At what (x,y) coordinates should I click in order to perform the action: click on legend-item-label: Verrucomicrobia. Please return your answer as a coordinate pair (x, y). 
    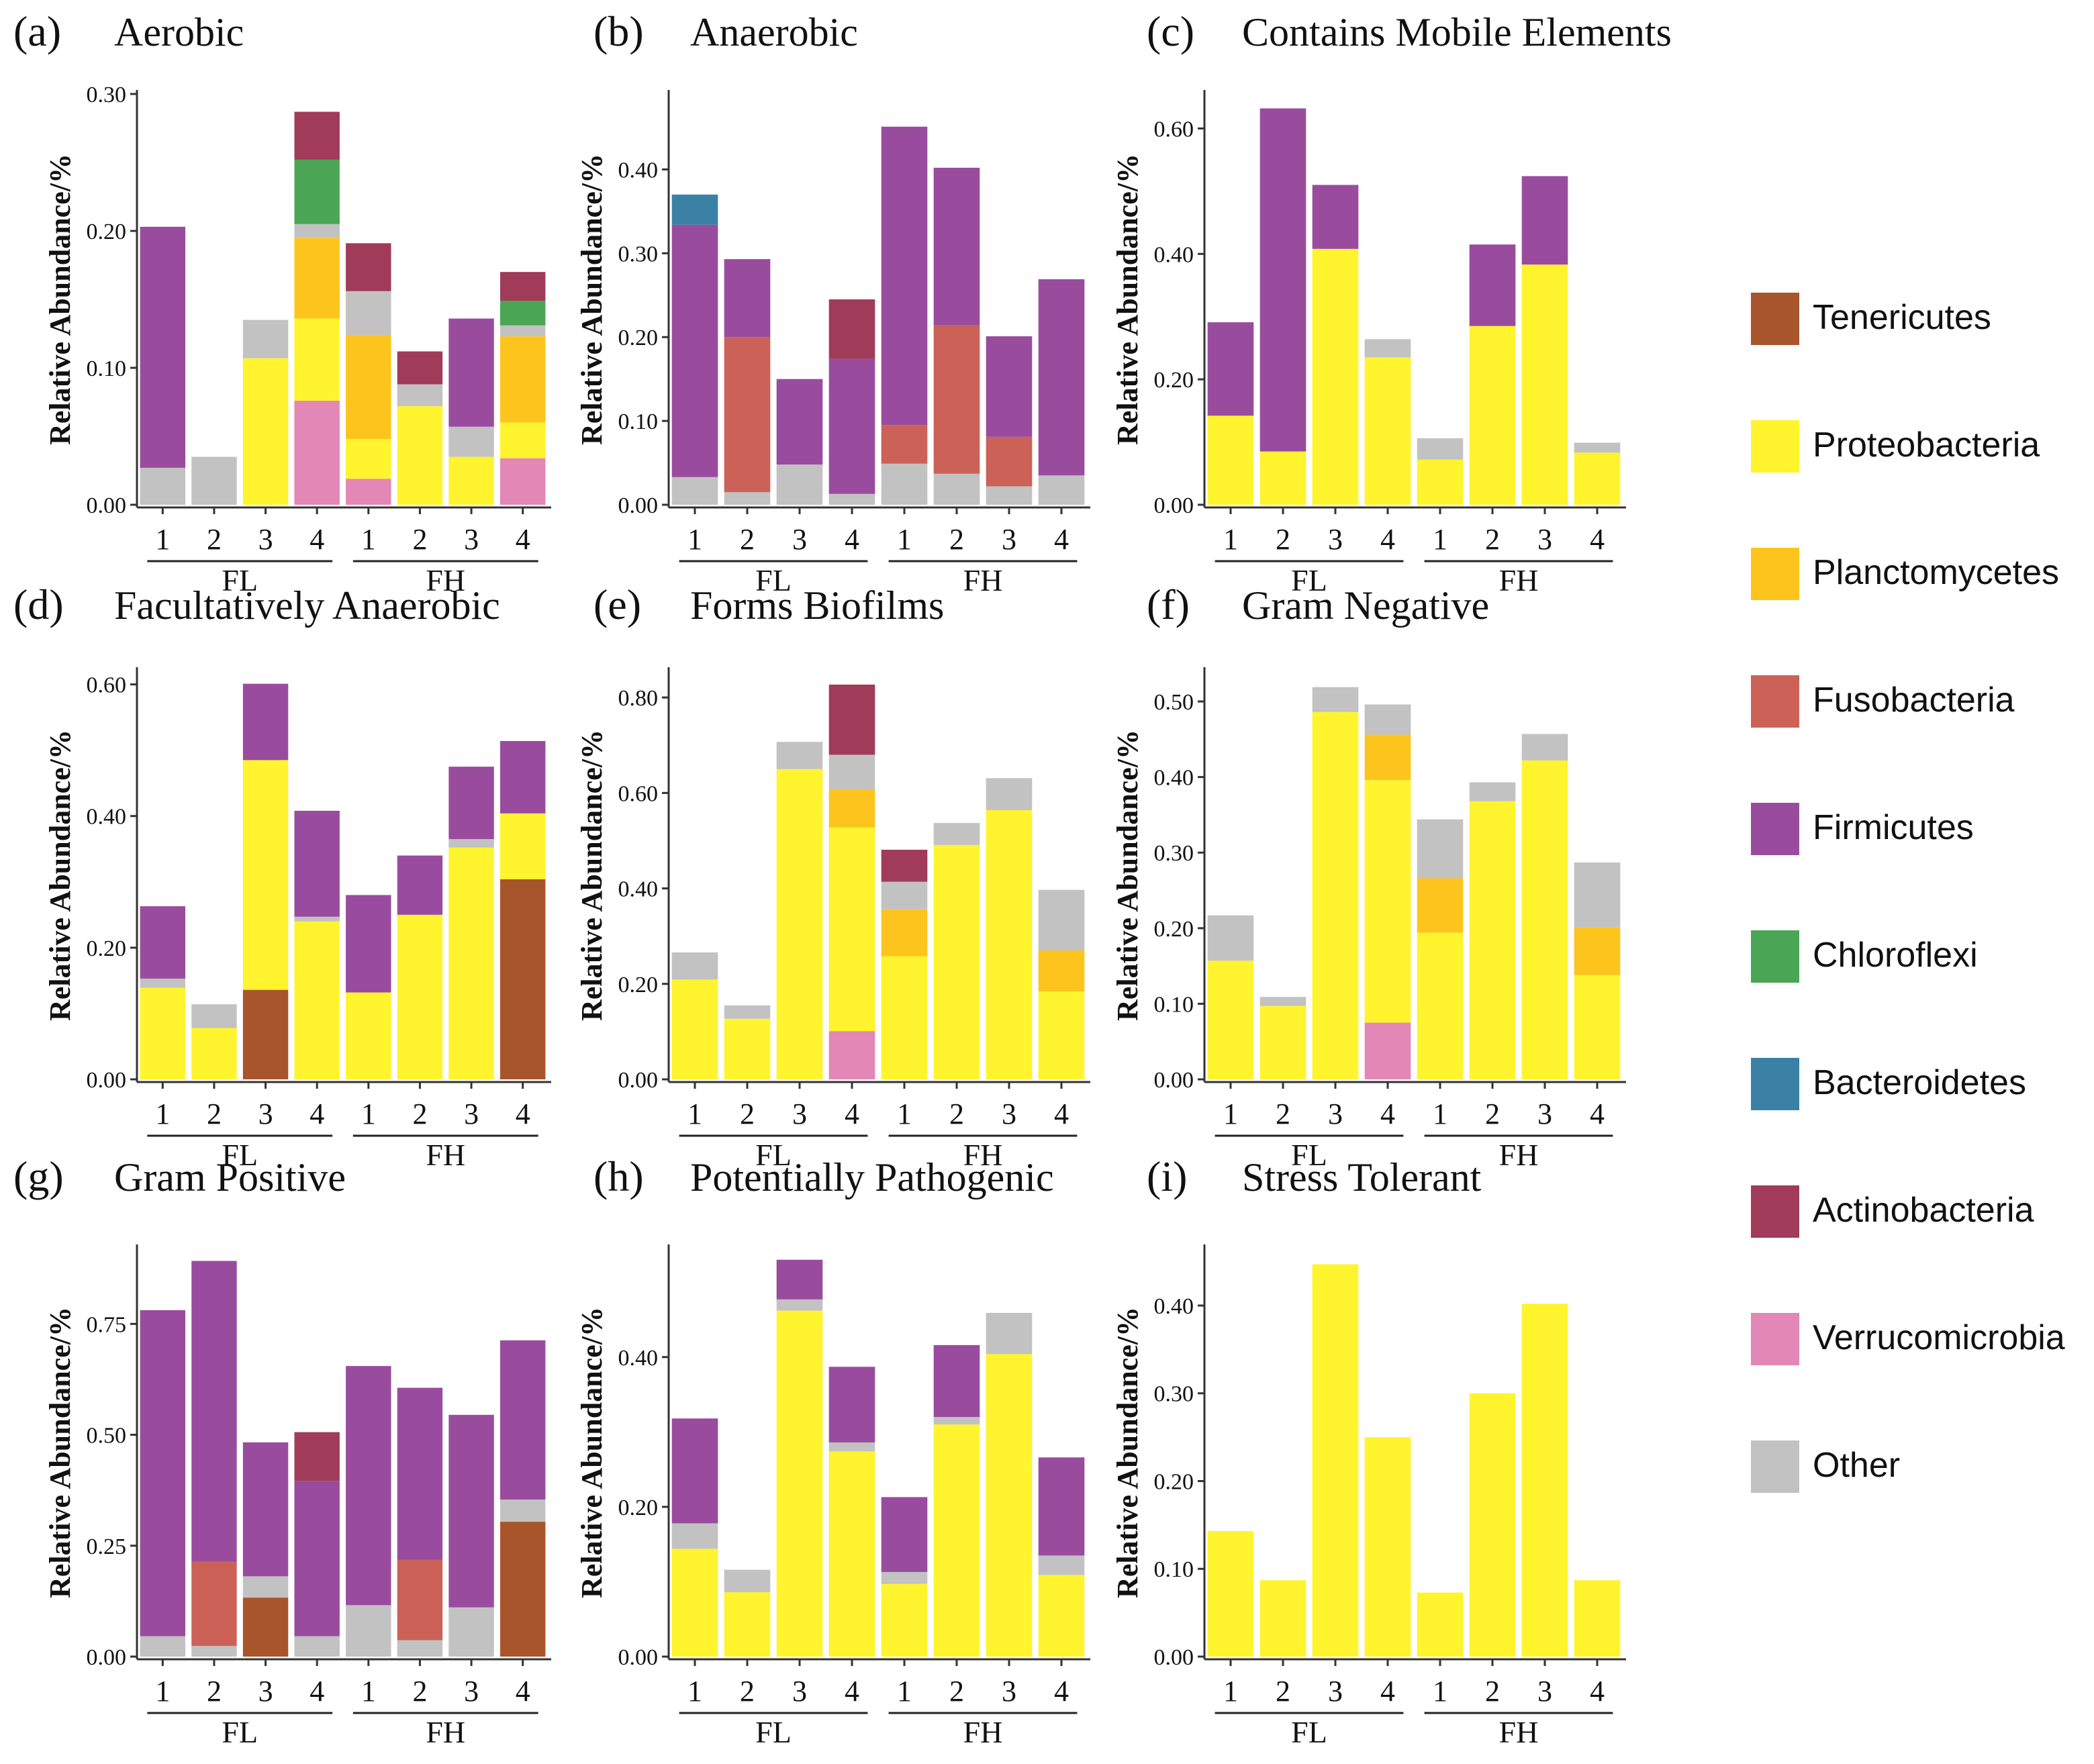
    Looking at the image, I should click on (1939, 1338).